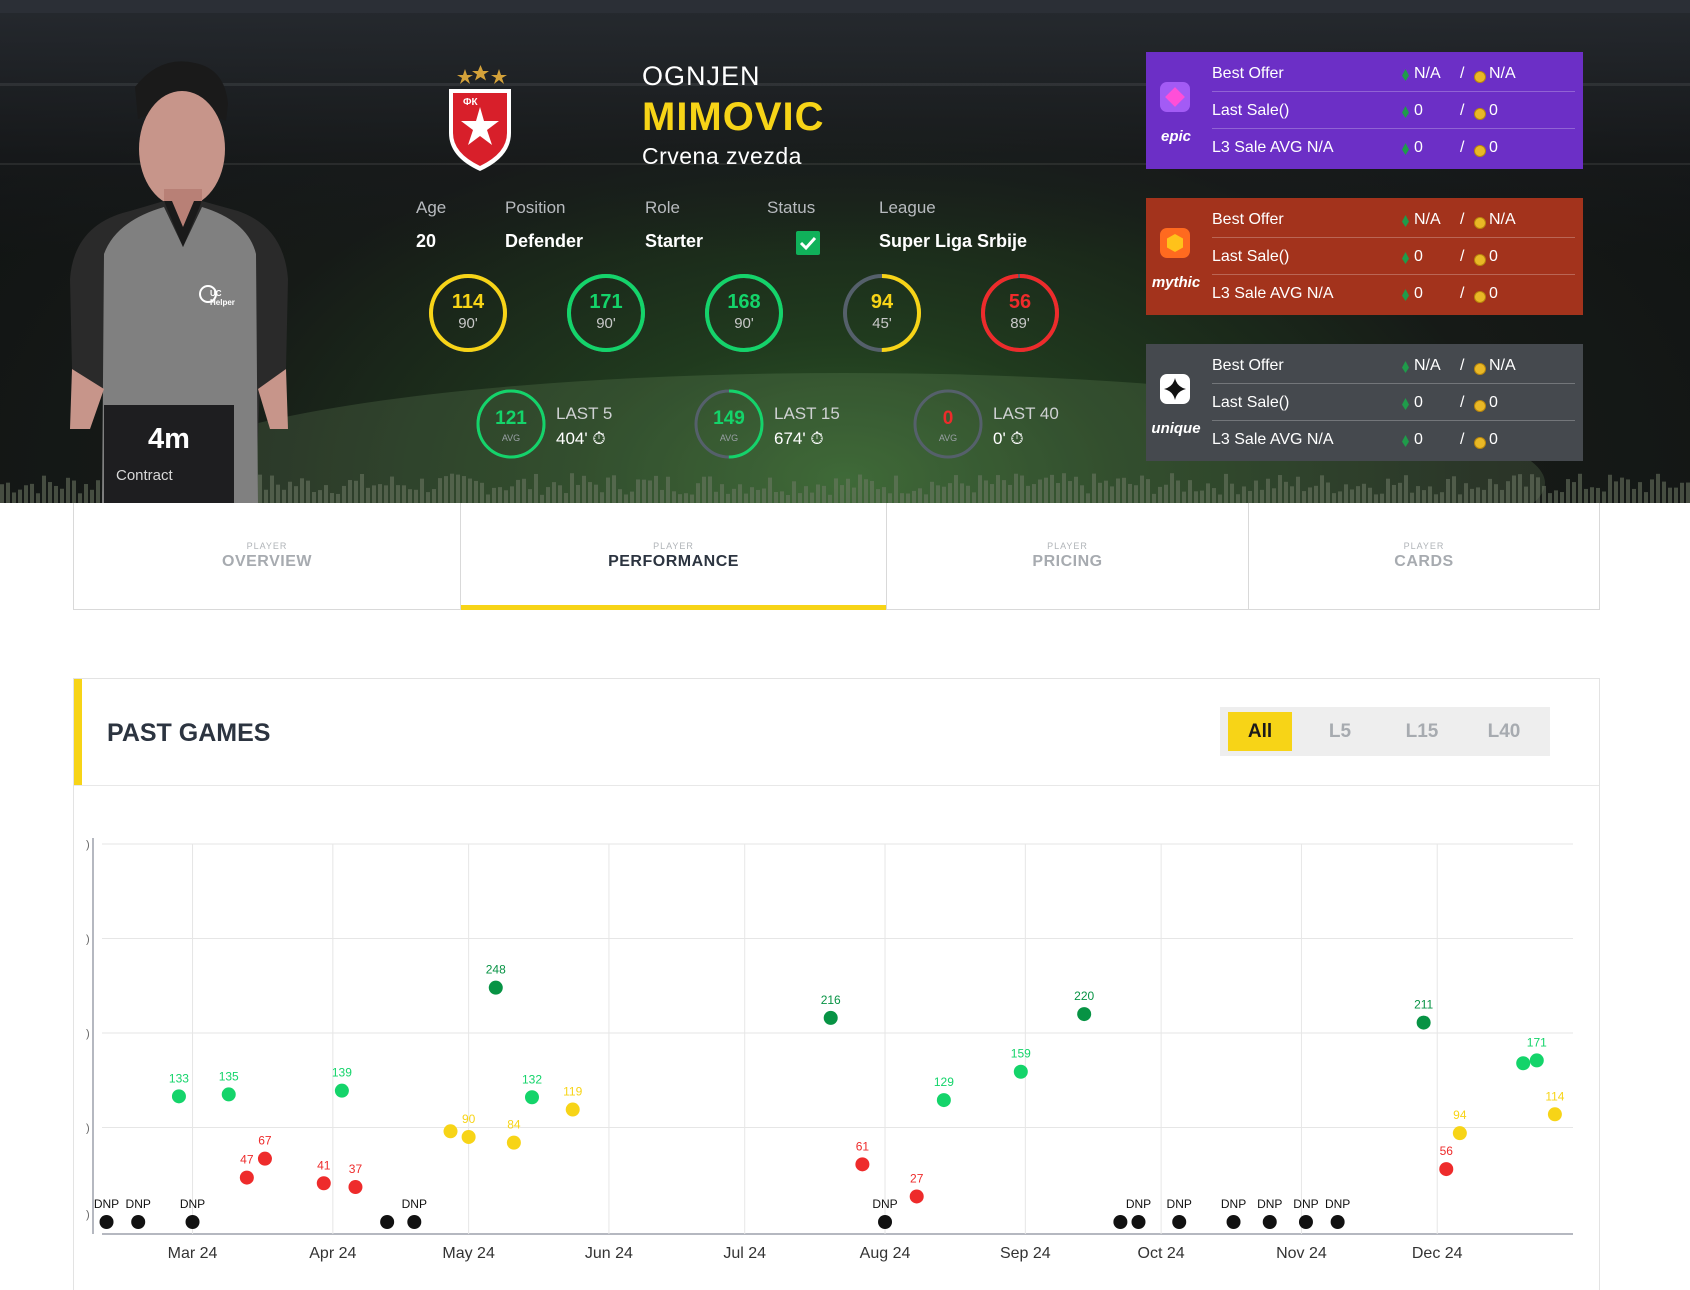 This screenshot has width=1690, height=1290. What do you see at coordinates (267, 561) in the screenshot?
I see `tab-label: OVERVIEW` at bounding box center [267, 561].